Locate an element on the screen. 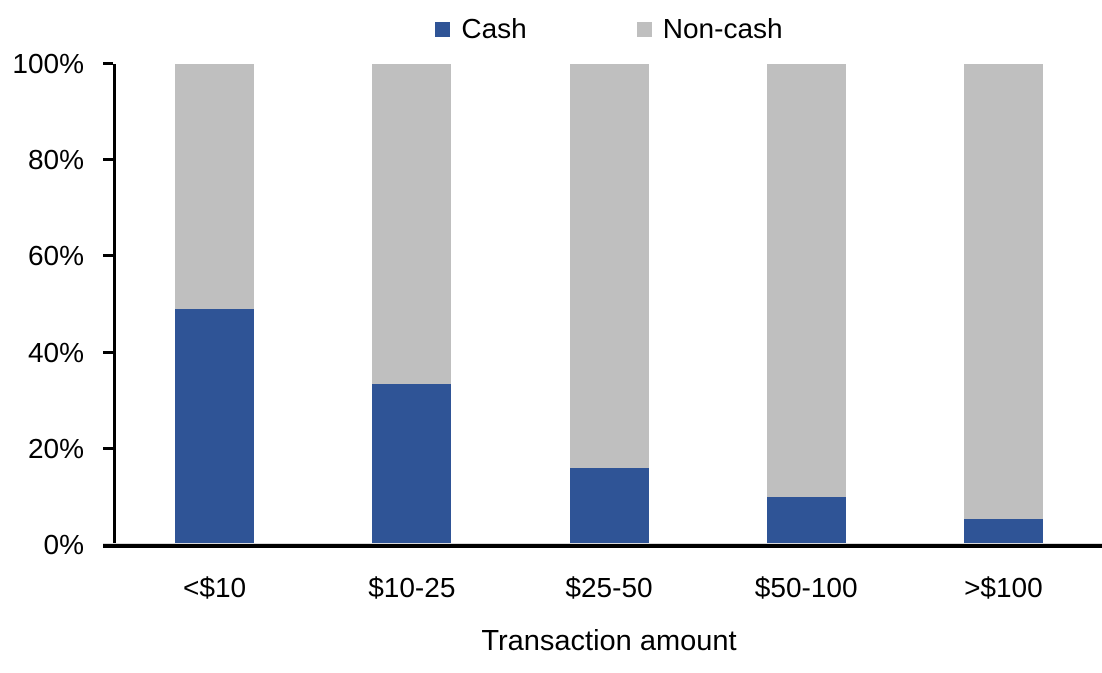 This screenshot has width=1102, height=673. x-axis-category-label: $50-100 is located at coordinates (806, 587).